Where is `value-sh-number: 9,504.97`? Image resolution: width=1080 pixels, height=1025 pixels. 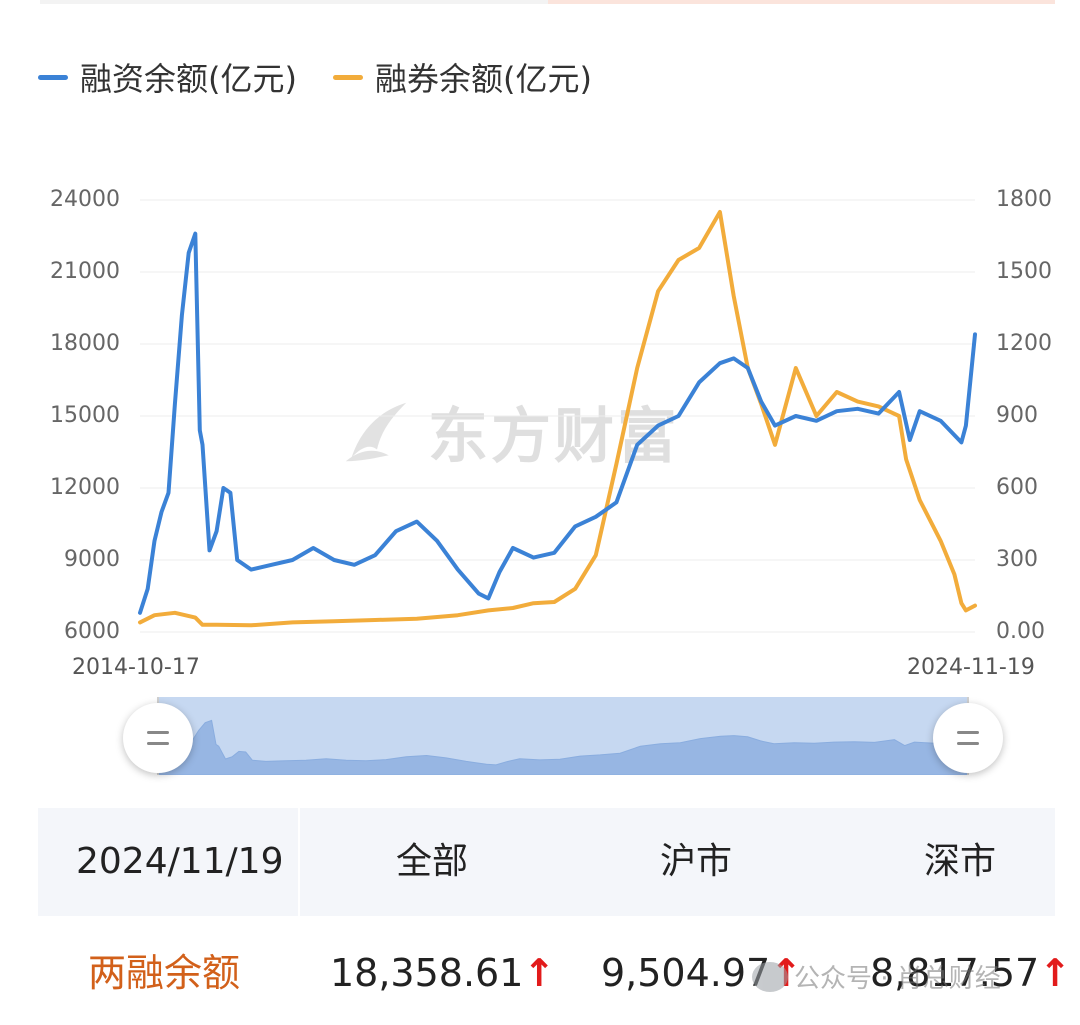 value-sh-number: 9,504.97 is located at coordinates (686, 973).